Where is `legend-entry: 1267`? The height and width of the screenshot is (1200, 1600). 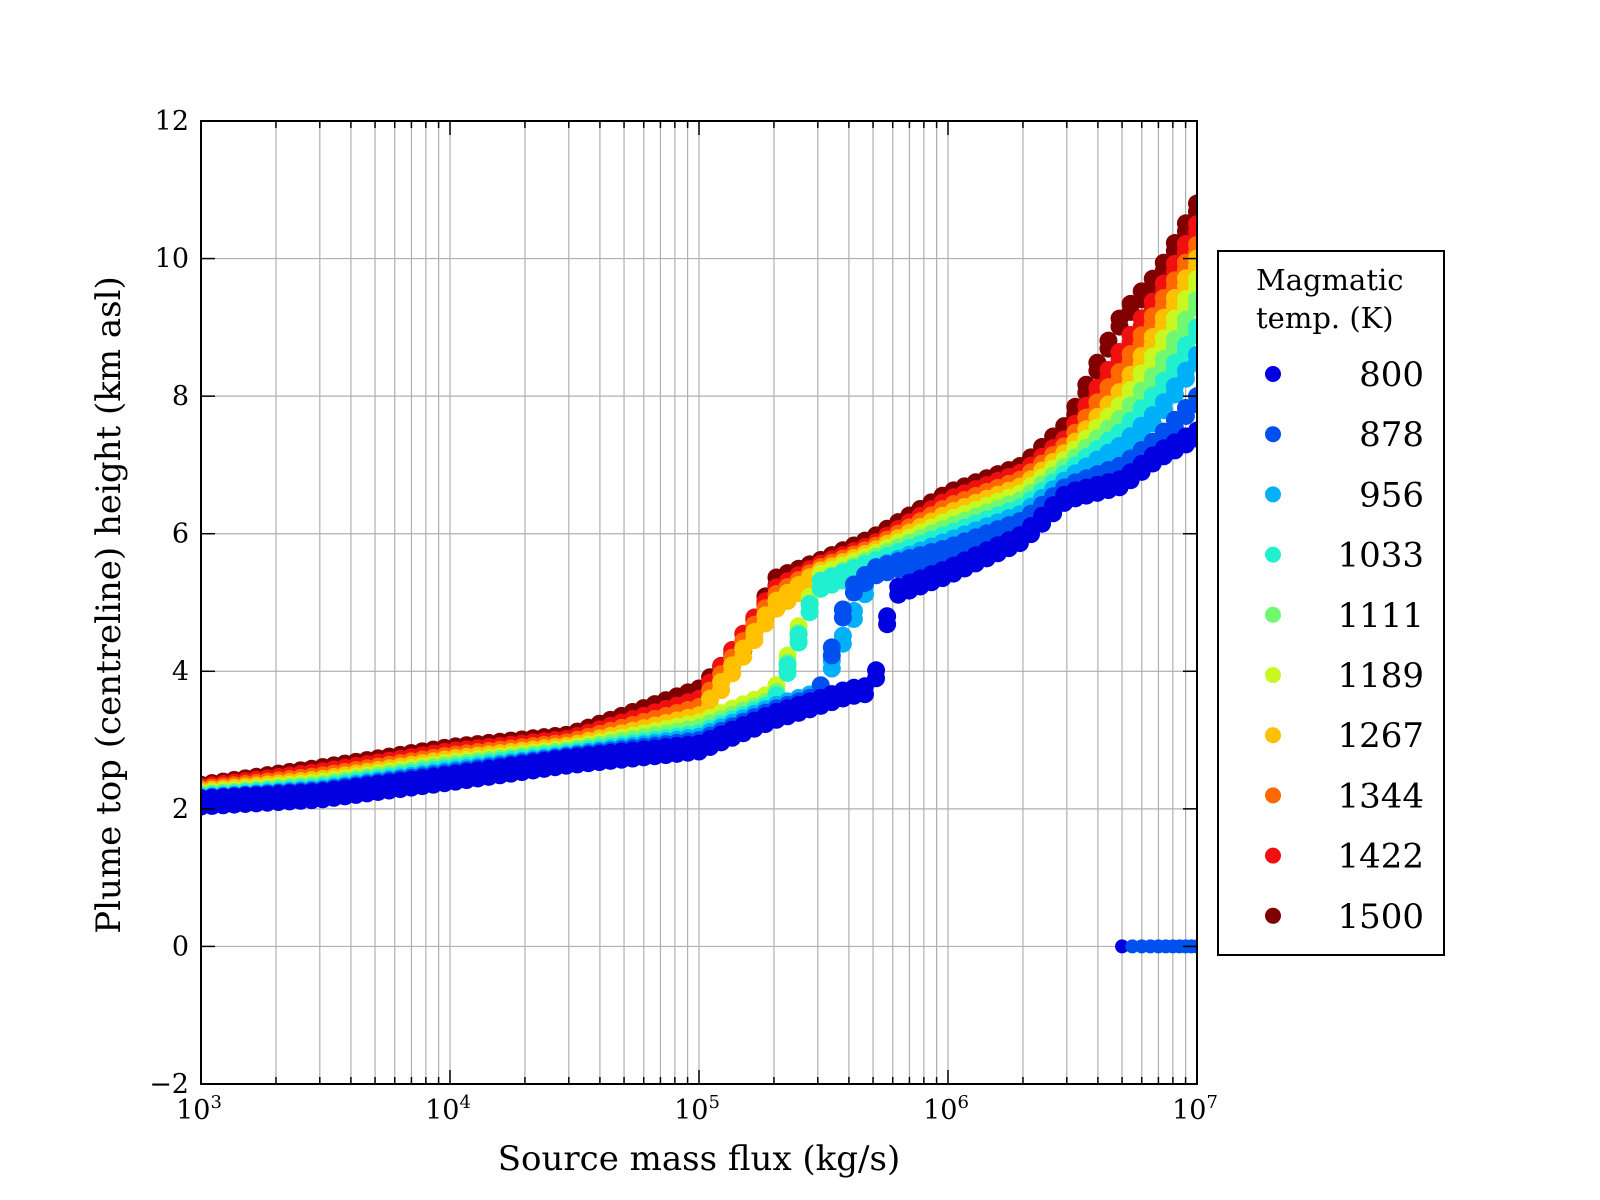
legend-entry: 1267 is located at coordinates (1344, 736).